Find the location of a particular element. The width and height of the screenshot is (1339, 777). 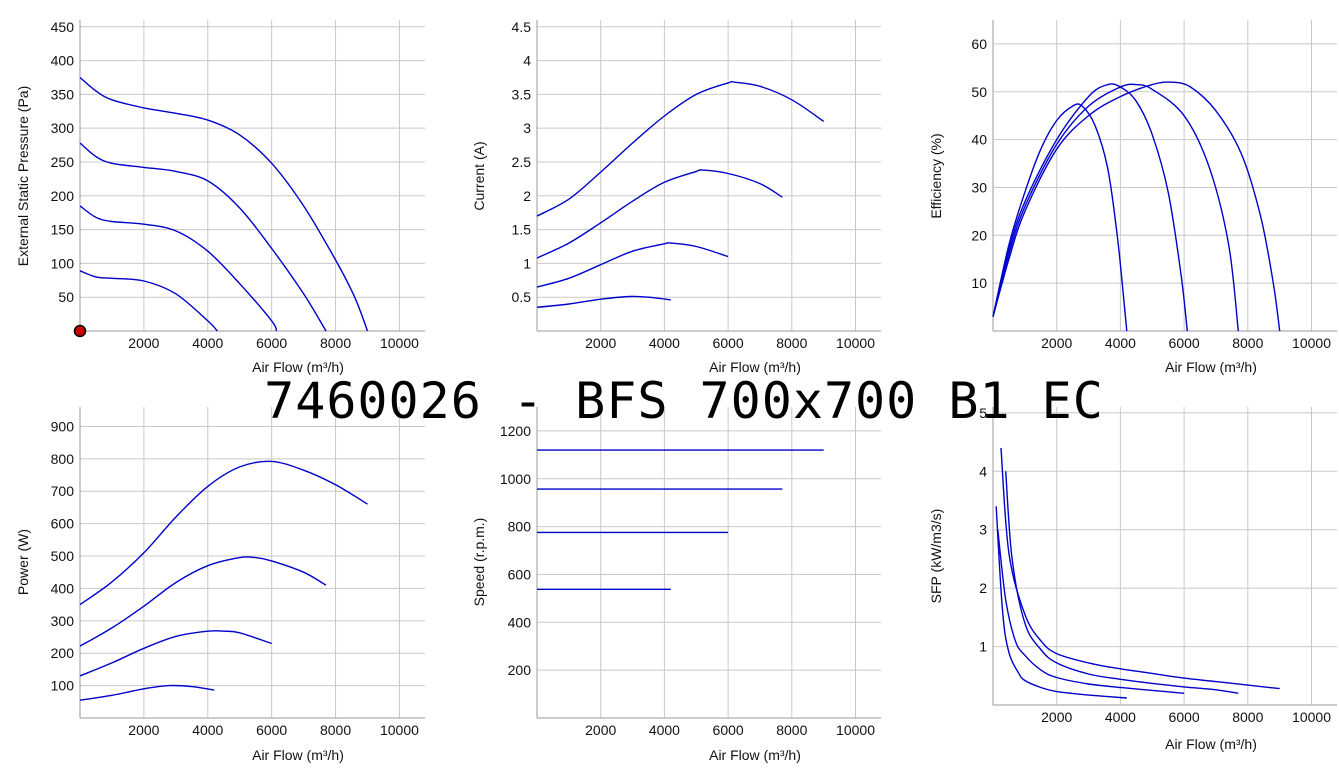

y-tick-label: 4.5 is located at coordinates (522, 27).